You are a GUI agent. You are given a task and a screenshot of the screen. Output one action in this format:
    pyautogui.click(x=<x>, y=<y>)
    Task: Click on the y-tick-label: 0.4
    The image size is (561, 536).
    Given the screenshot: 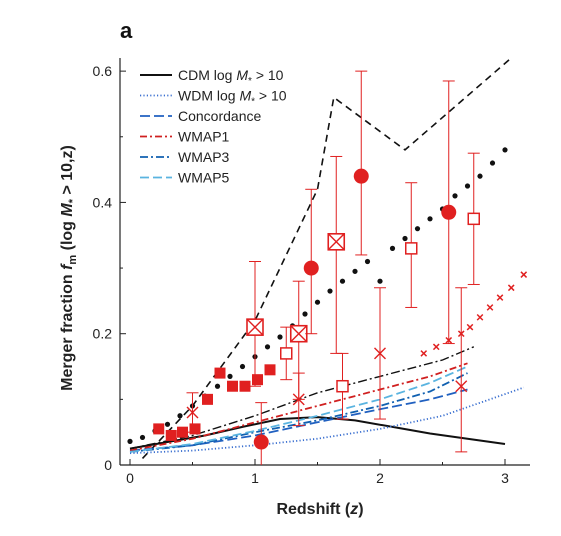 What is the action you would take?
    pyautogui.click(x=103, y=202)
    